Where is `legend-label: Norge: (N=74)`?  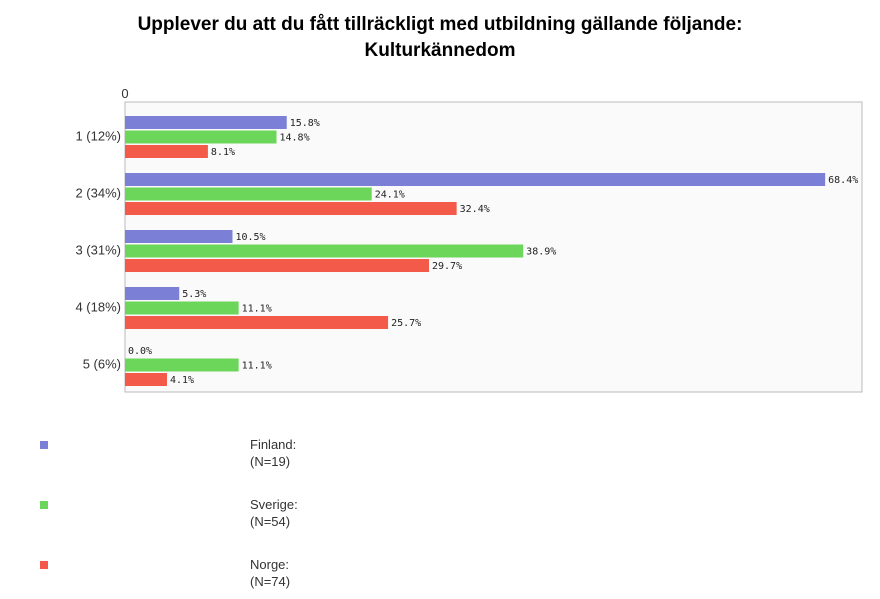
legend-label: Norge: (N=74) is located at coordinates (310, 573).